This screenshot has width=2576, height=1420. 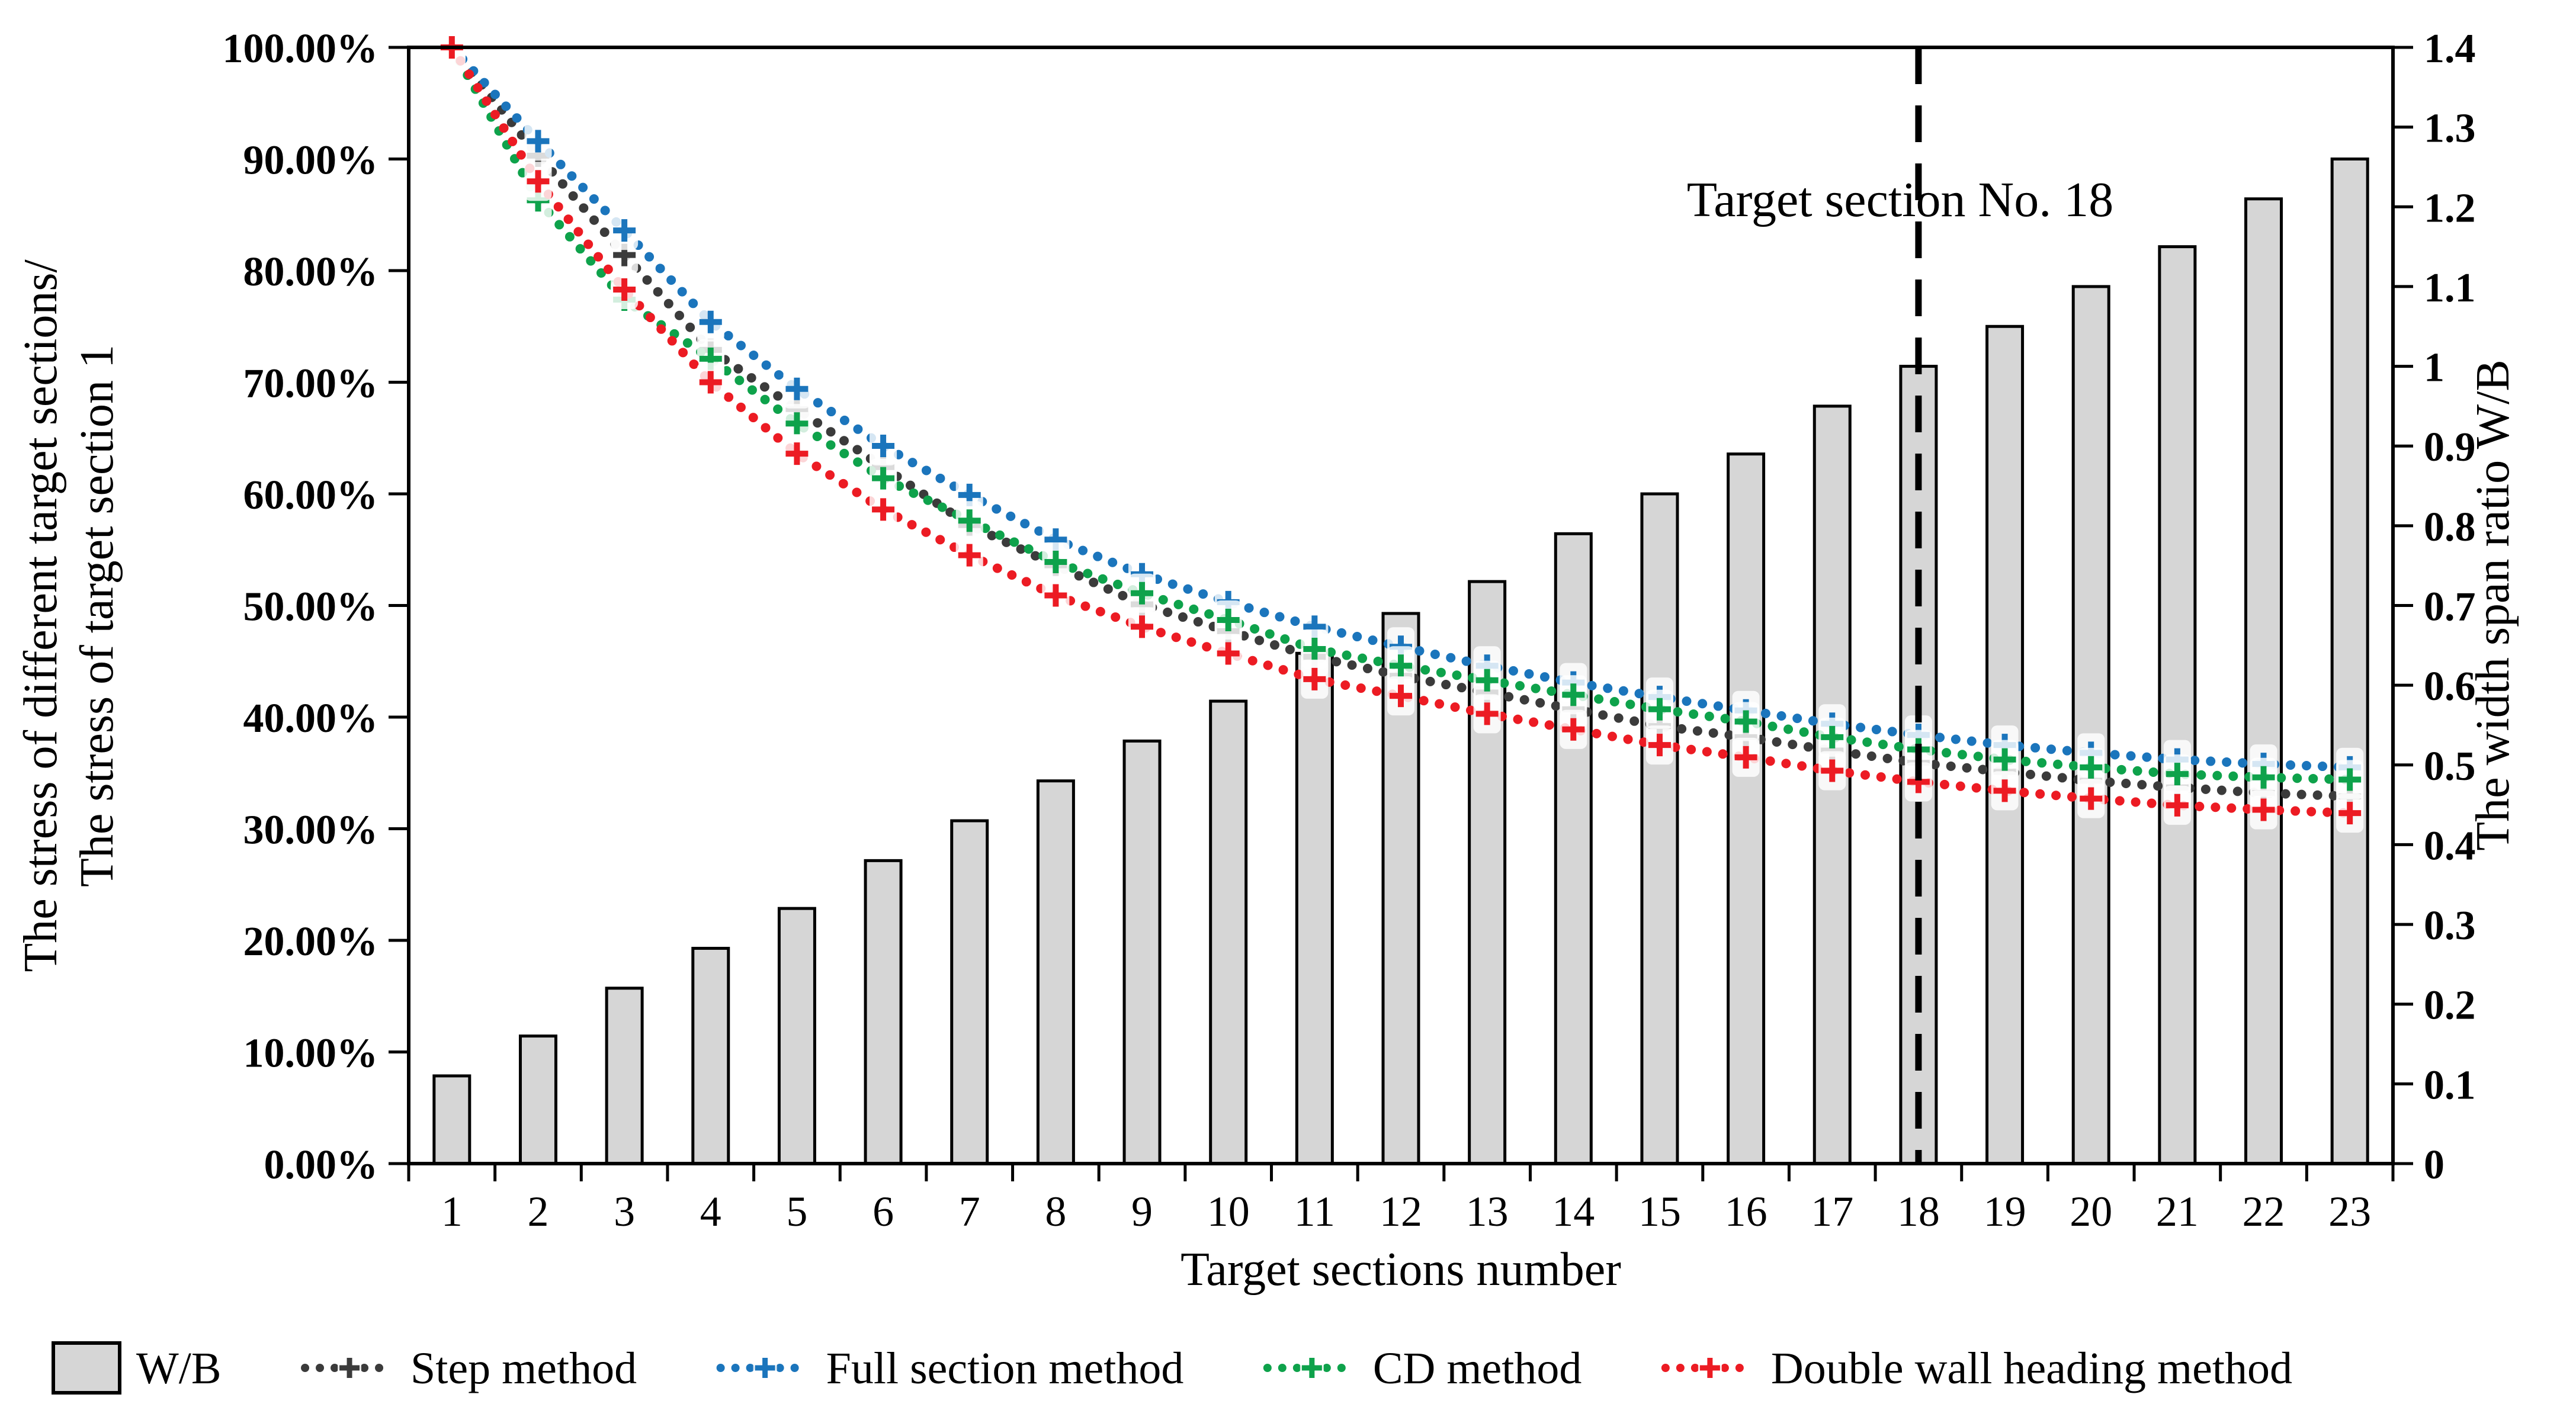 I want to click on legend-label: Full section method, so click(x=1005, y=1368).